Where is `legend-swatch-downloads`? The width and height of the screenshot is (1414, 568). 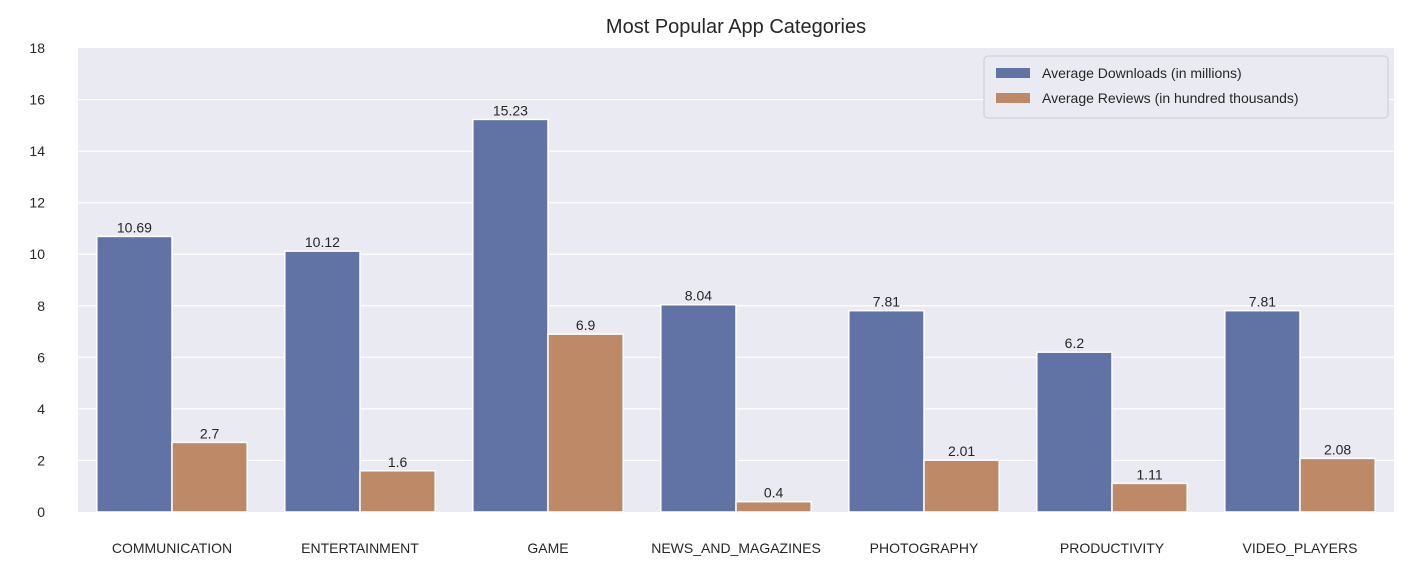
legend-swatch-downloads is located at coordinates (1013, 73).